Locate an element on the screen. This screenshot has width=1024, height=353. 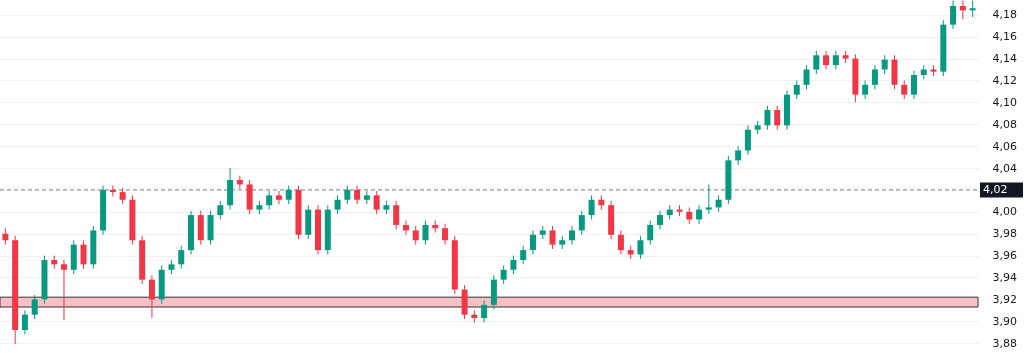
y-tick-label: 4,04 is located at coordinates (1004, 168).